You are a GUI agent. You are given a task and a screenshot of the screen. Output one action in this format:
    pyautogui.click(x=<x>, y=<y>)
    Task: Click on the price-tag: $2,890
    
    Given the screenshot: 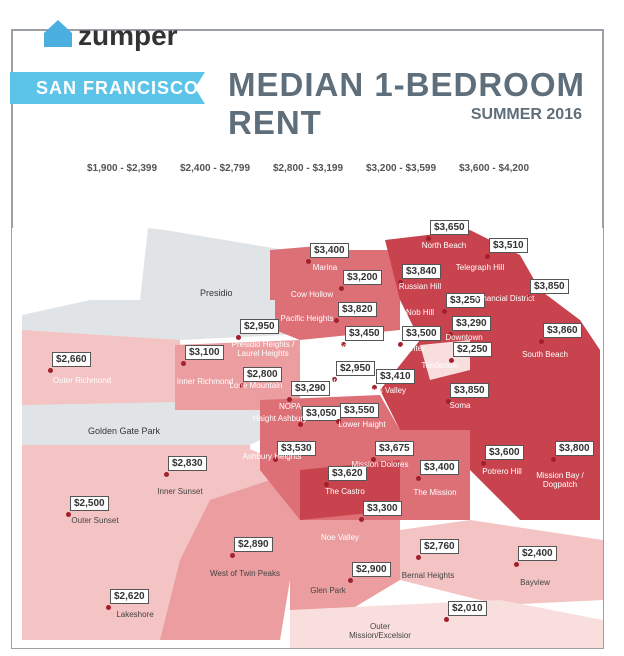 What is the action you would take?
    pyautogui.click(x=253, y=544)
    